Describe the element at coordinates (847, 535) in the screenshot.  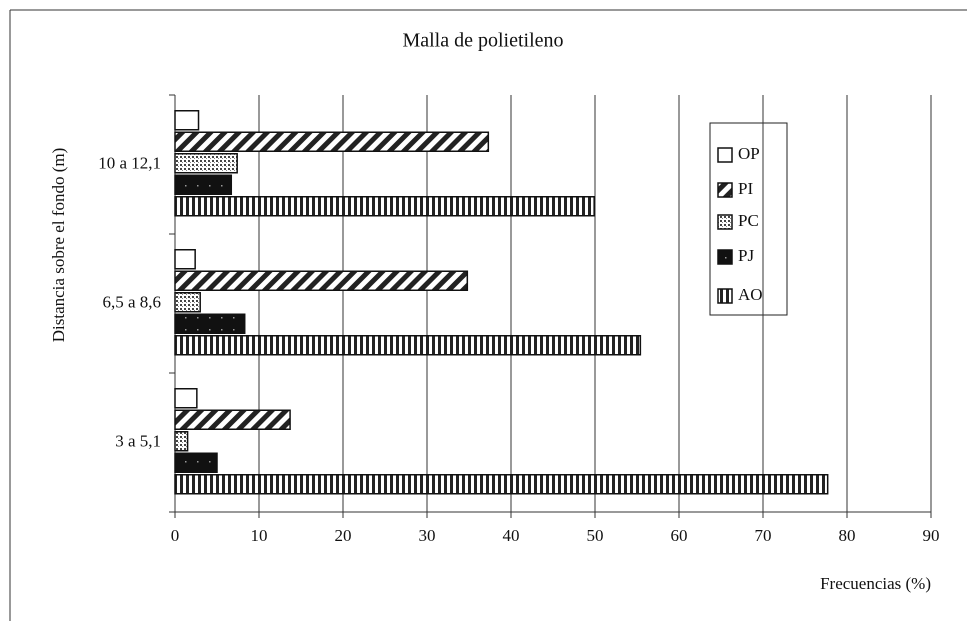
I see `x-tick-label: 80` at that location.